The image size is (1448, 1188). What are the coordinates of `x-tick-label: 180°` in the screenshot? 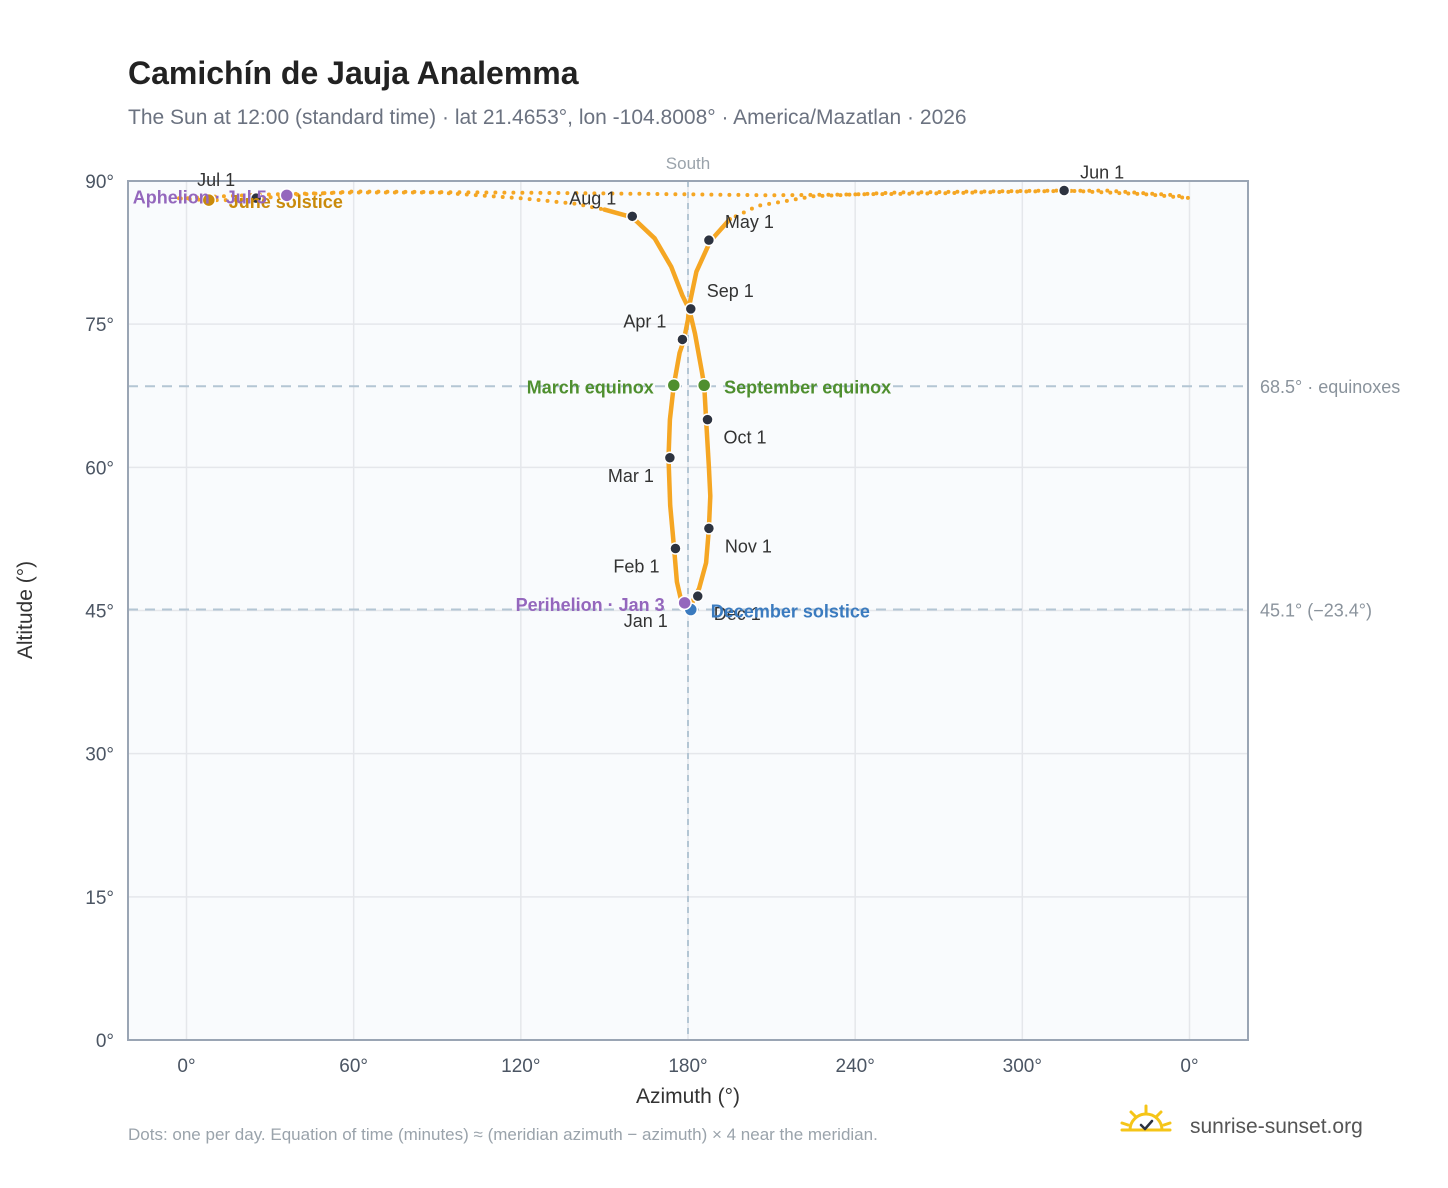 It's located at (687, 1066).